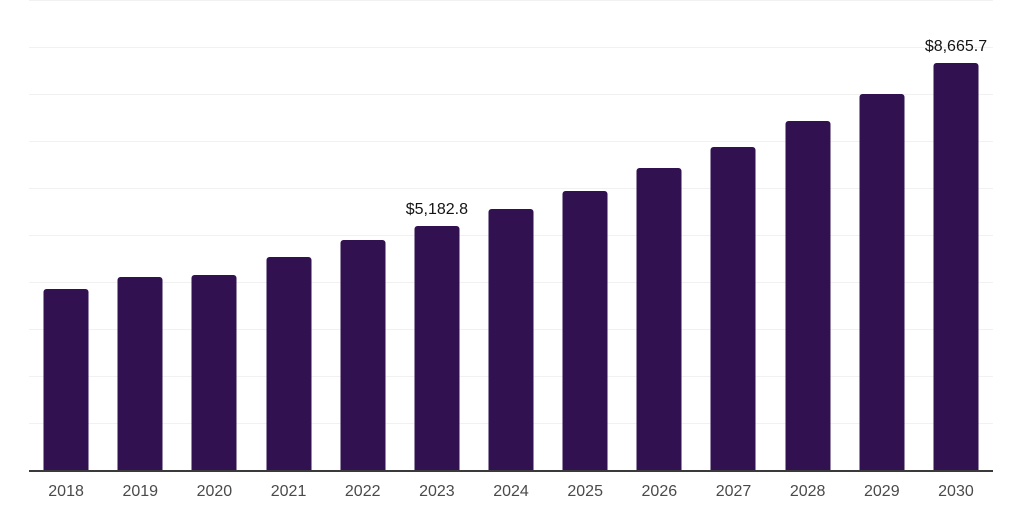 The image size is (1024, 512). Describe the element at coordinates (140, 373) in the screenshot. I see `bar-2019` at that location.